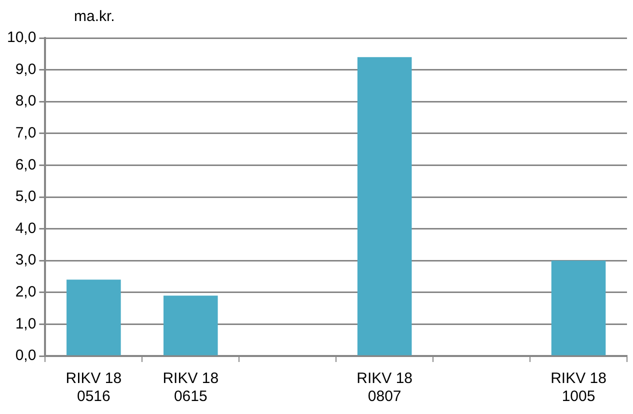 This screenshot has height=414, width=633. I want to click on y-tick-label: 6,0, so click(25, 165).